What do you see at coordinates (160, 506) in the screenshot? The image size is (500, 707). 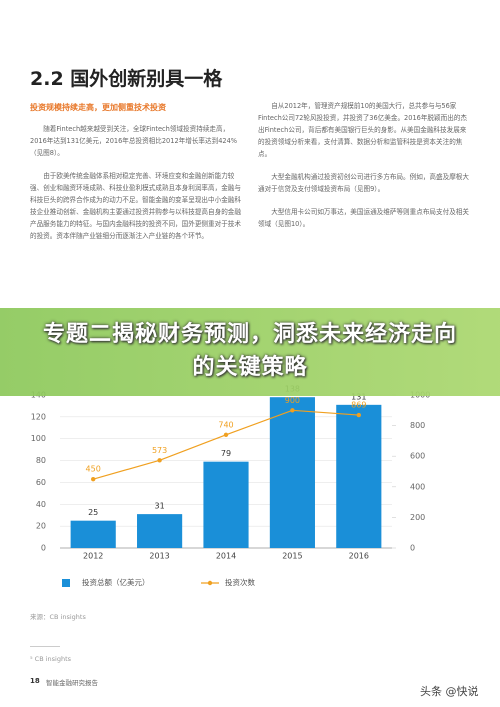 I see `bar-value-label: 31` at bounding box center [160, 506].